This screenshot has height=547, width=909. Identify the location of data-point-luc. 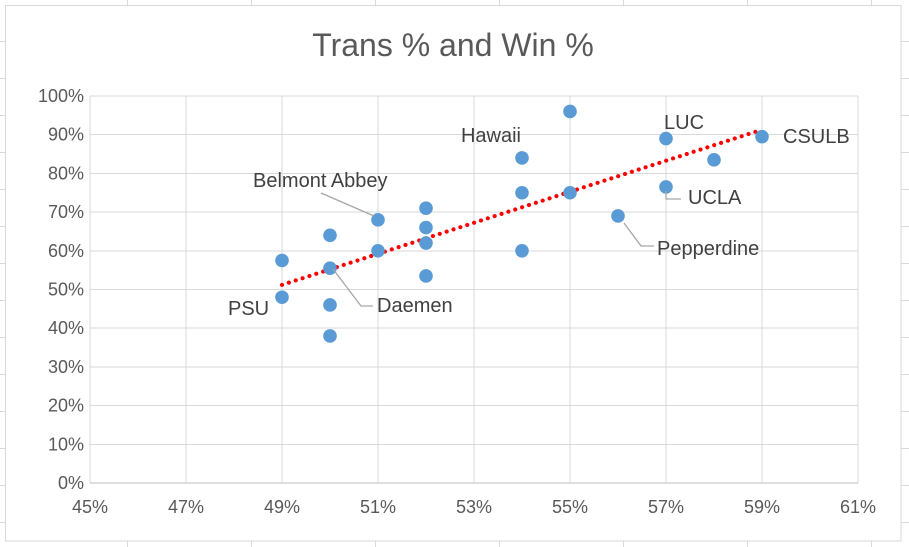
(666, 138).